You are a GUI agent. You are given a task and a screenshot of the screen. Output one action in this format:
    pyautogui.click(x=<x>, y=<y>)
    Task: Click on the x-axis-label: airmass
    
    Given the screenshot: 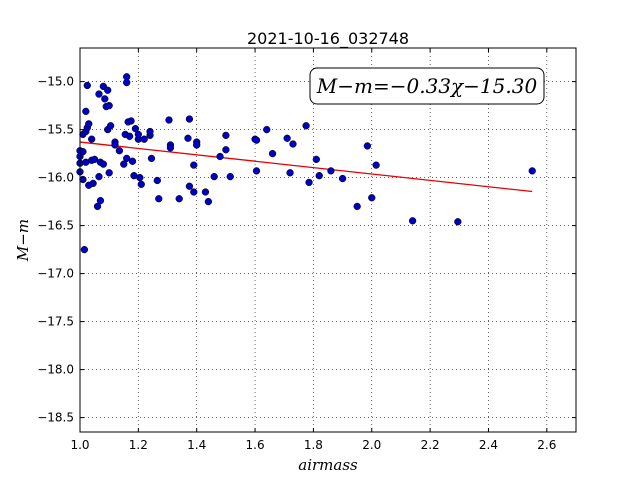 What is the action you would take?
    pyautogui.click(x=328, y=465)
    